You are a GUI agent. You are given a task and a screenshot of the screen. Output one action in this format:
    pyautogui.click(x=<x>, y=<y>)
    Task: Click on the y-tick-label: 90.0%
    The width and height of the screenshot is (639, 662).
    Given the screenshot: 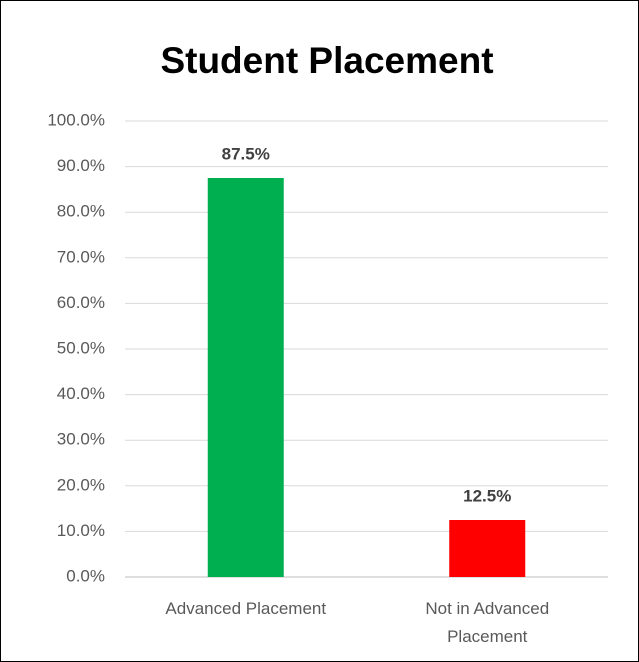 What is the action you would take?
    pyautogui.click(x=81, y=165)
    